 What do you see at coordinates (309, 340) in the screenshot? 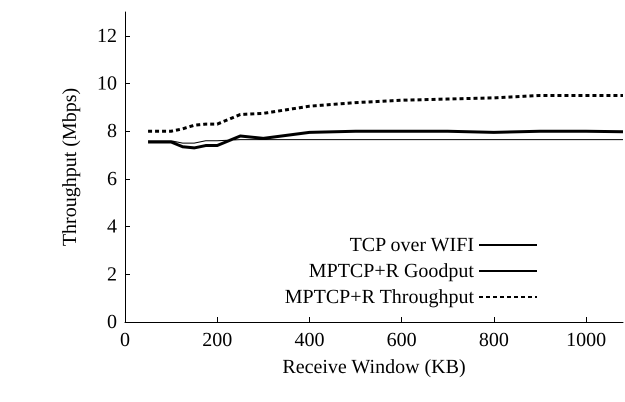
I see `x-tick-label: 400` at bounding box center [309, 340].